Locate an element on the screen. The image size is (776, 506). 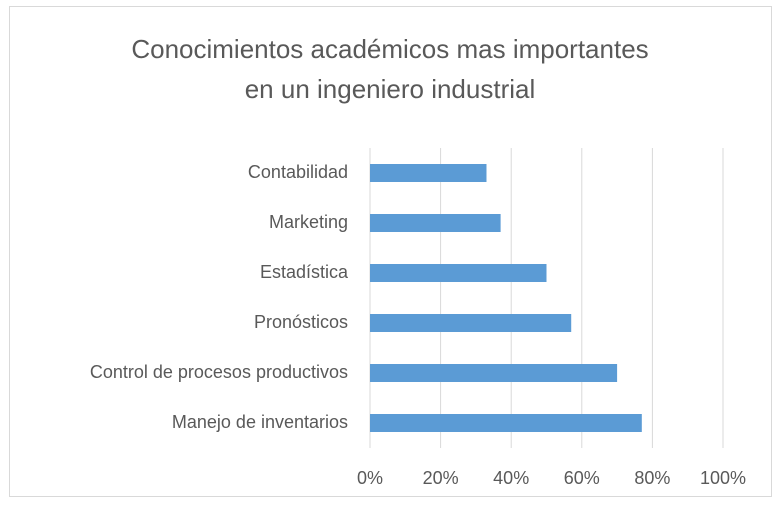
x-tick-label: 60% is located at coordinates (582, 478).